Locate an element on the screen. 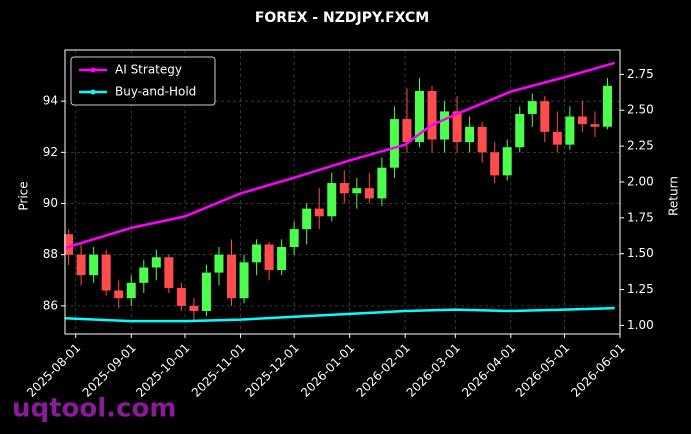 Image resolution: width=691 pixels, height=434 pixels. y-axis-label: Price is located at coordinates (24, 195).